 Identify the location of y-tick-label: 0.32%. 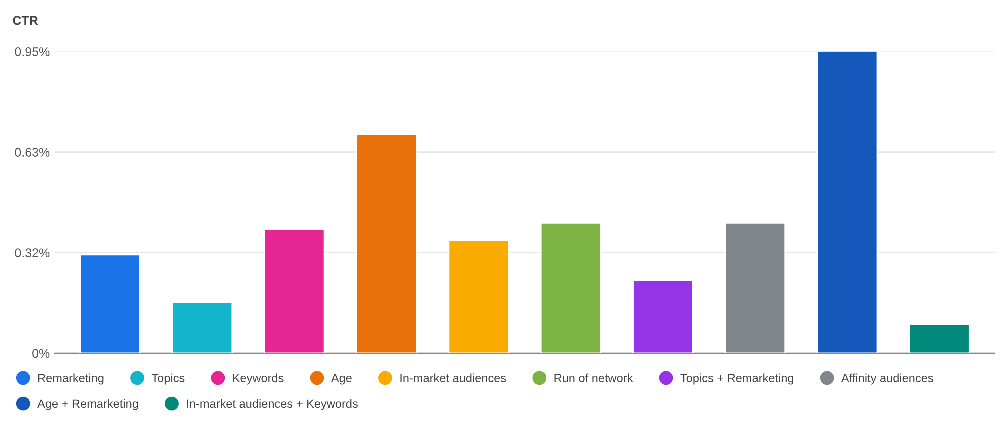
(32, 253).